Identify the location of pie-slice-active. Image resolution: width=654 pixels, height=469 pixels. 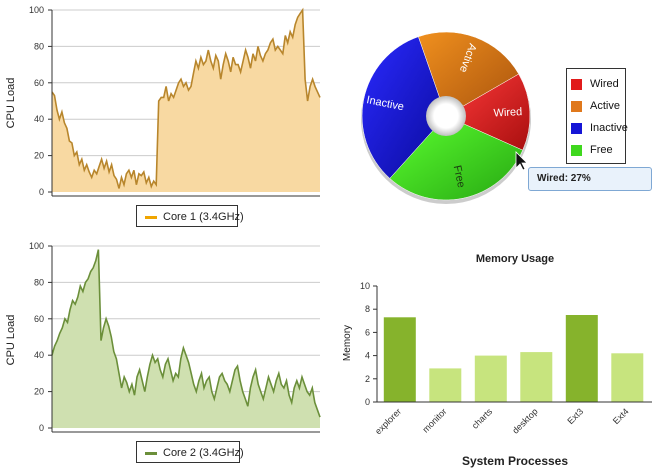
(469, 74).